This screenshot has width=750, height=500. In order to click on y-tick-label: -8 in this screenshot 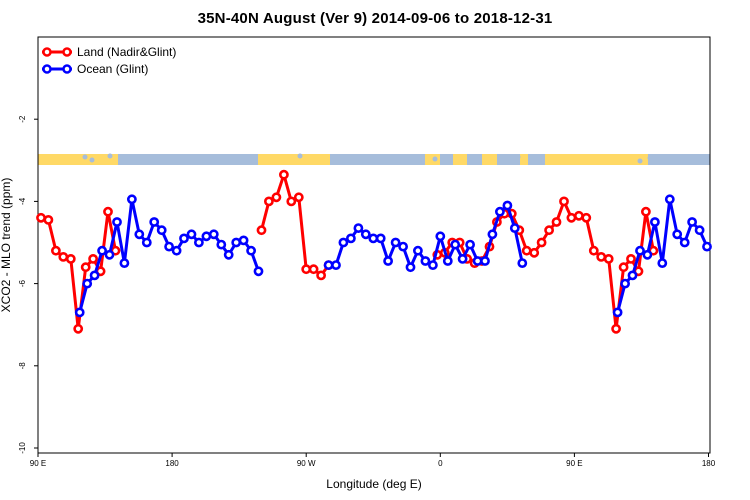, I will do `click(22, 366)`.